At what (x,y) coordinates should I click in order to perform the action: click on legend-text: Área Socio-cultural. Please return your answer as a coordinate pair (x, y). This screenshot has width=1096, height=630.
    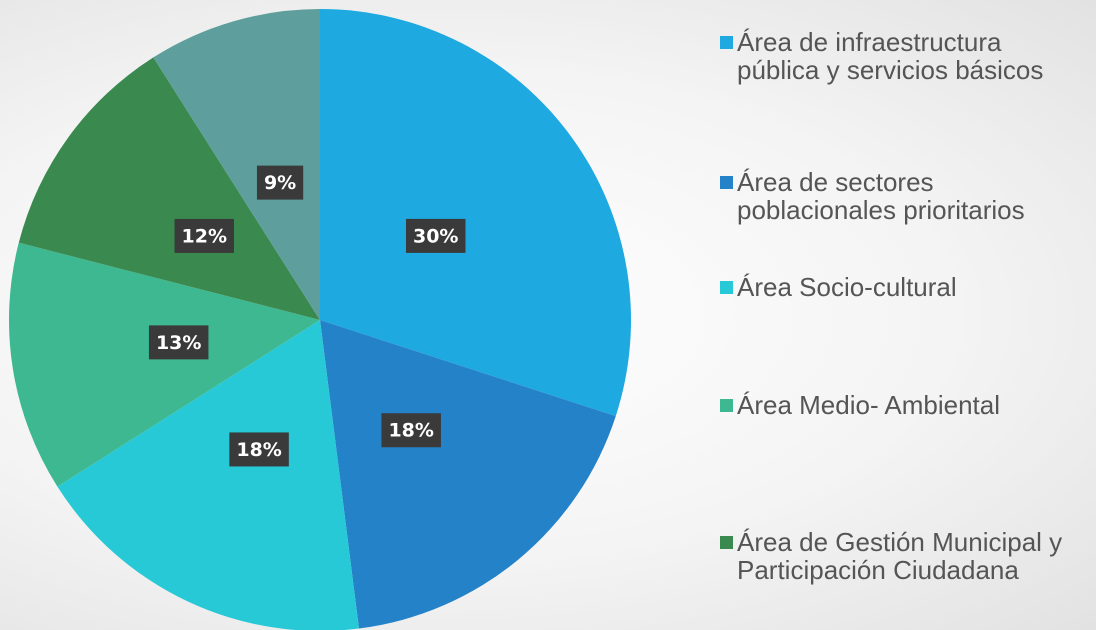
    Looking at the image, I should click on (847, 287).